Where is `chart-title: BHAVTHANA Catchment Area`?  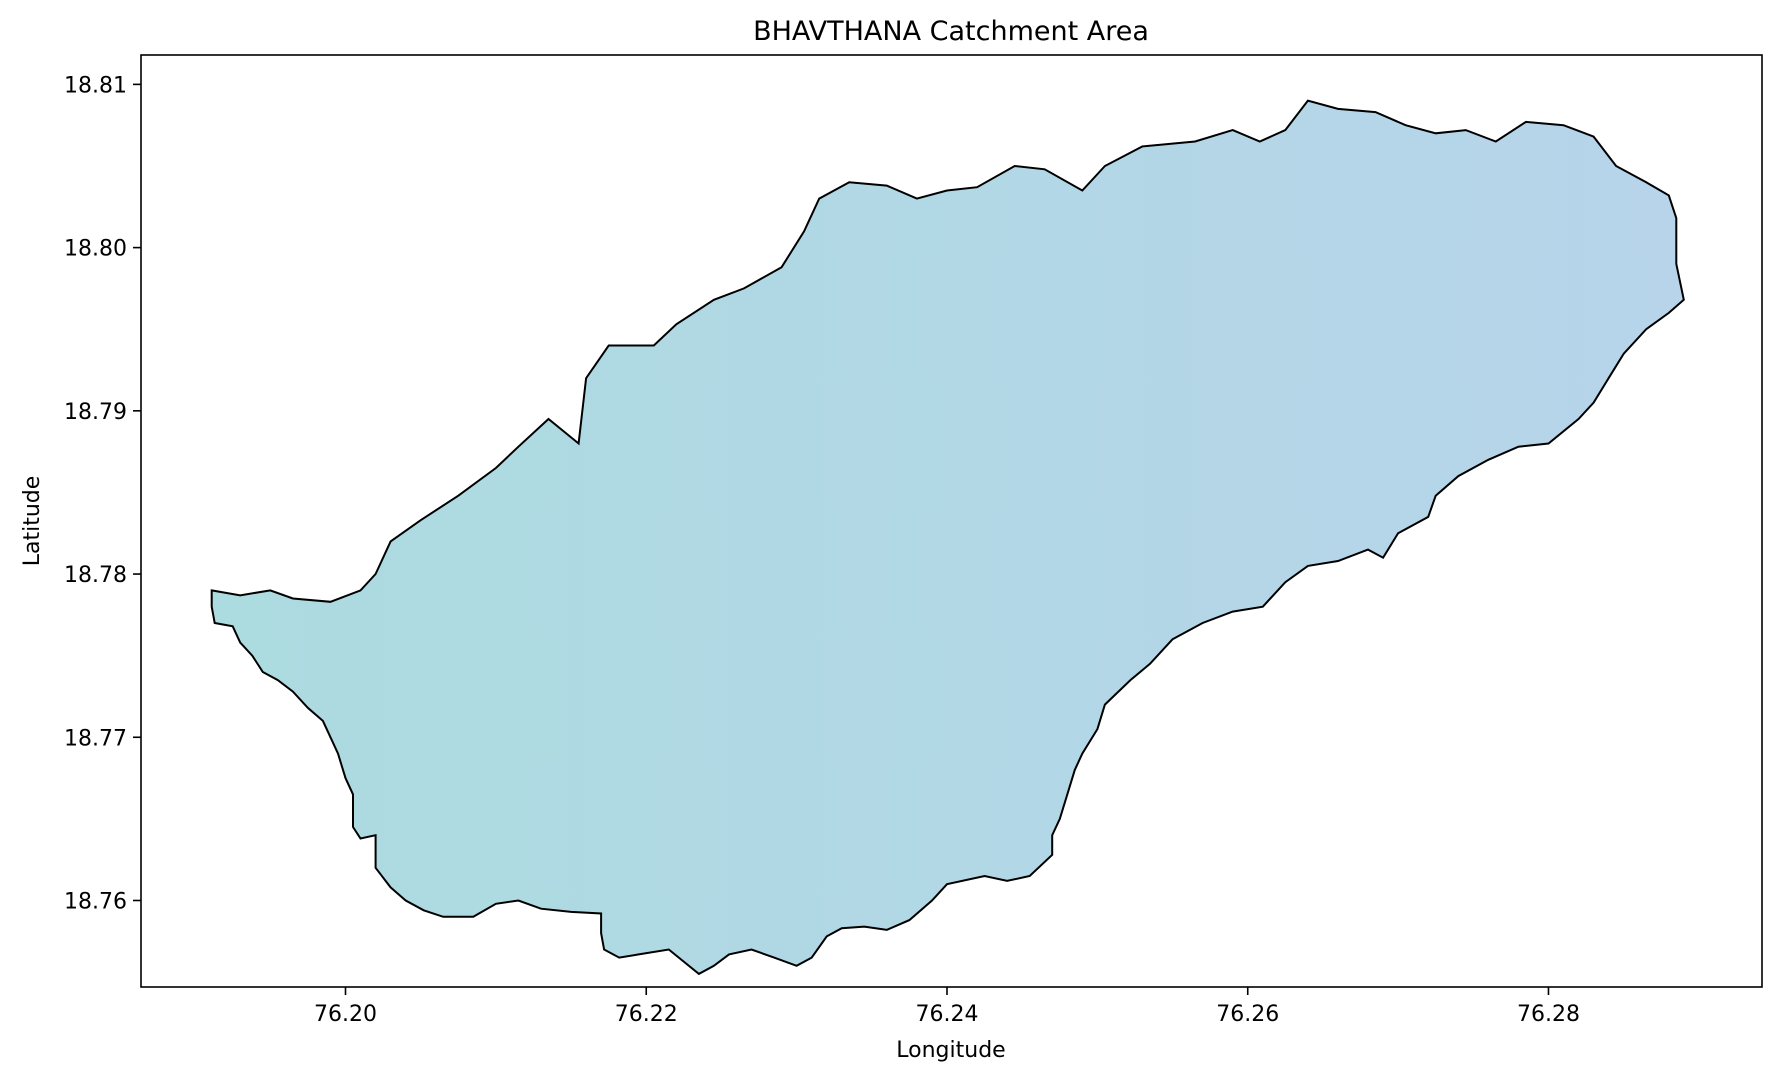
chart-title: BHAVTHANA Catchment Area is located at coordinates (951, 31).